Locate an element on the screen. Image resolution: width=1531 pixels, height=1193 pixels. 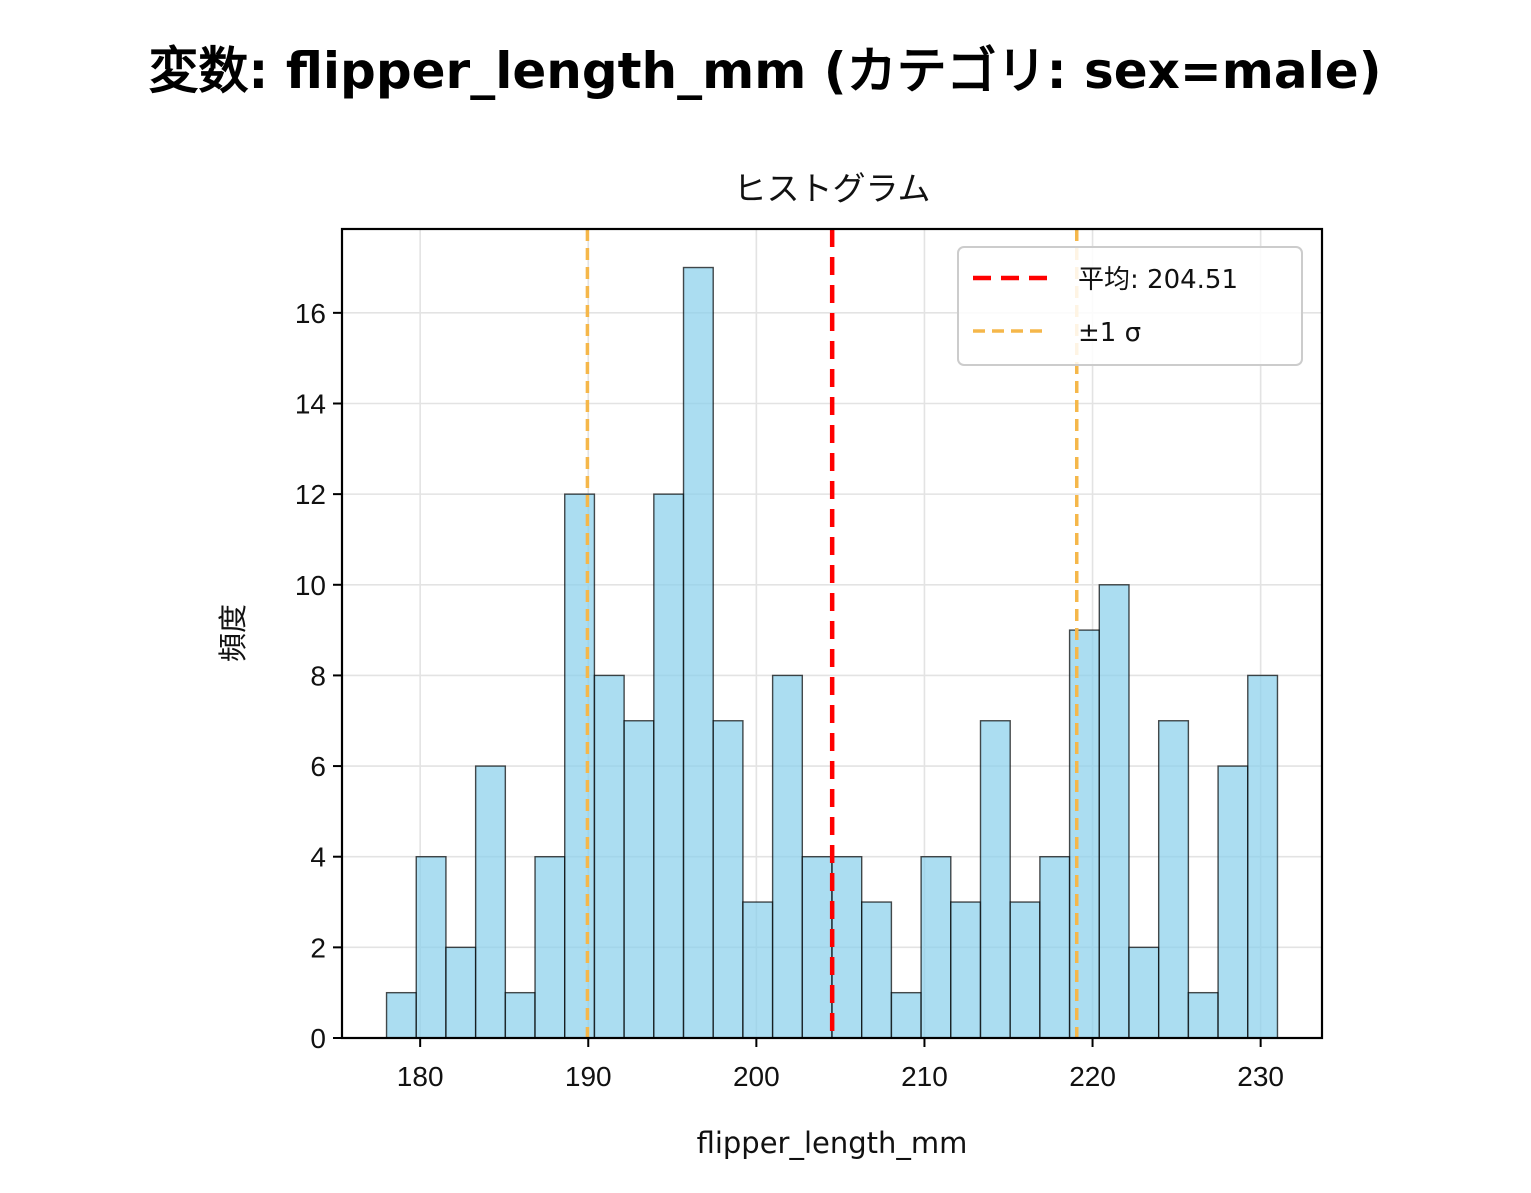
legend-std-label: ±1 σ is located at coordinates (1109, 333).